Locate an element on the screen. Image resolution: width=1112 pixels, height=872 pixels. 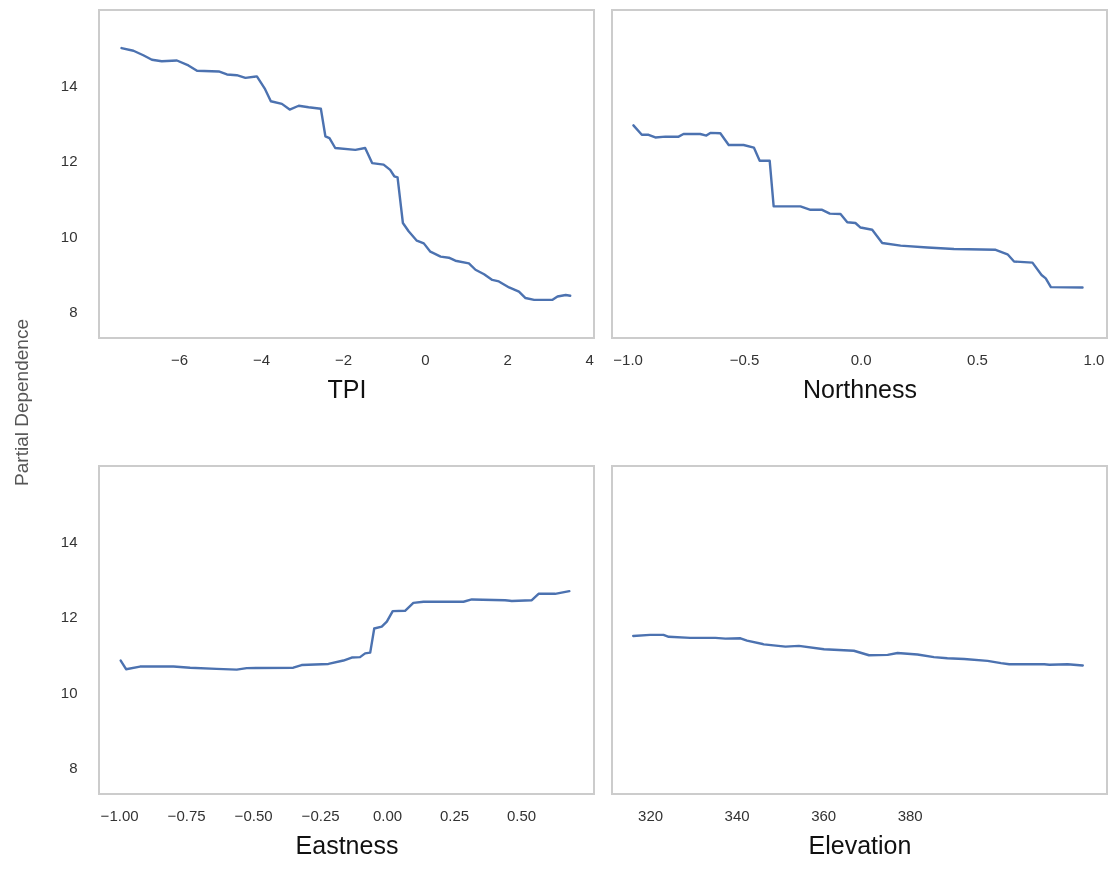
x-axis-title: Elevation is located at coordinates (860, 844).